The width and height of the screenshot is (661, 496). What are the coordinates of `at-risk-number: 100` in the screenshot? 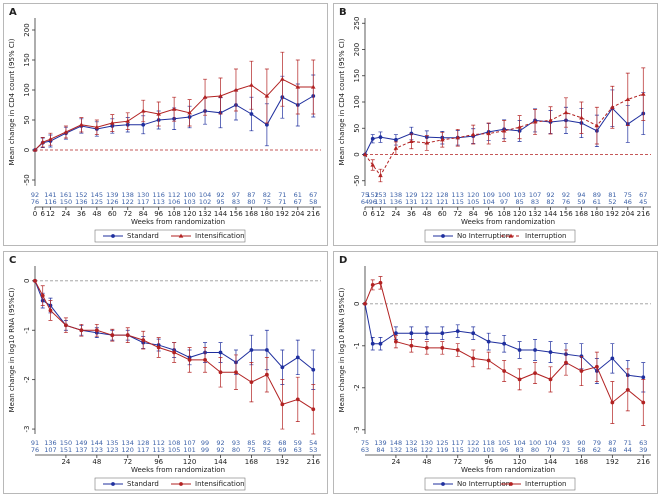 It's located at (504, 195).